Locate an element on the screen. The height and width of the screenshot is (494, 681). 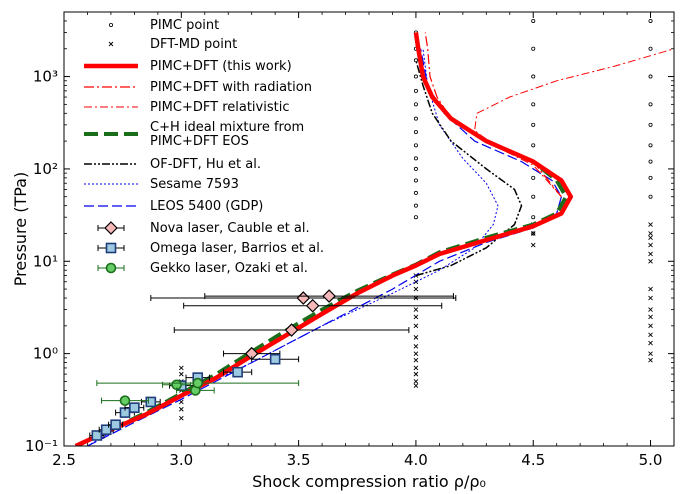
dftmd-point-19-b is located at coordinates (416, 289).